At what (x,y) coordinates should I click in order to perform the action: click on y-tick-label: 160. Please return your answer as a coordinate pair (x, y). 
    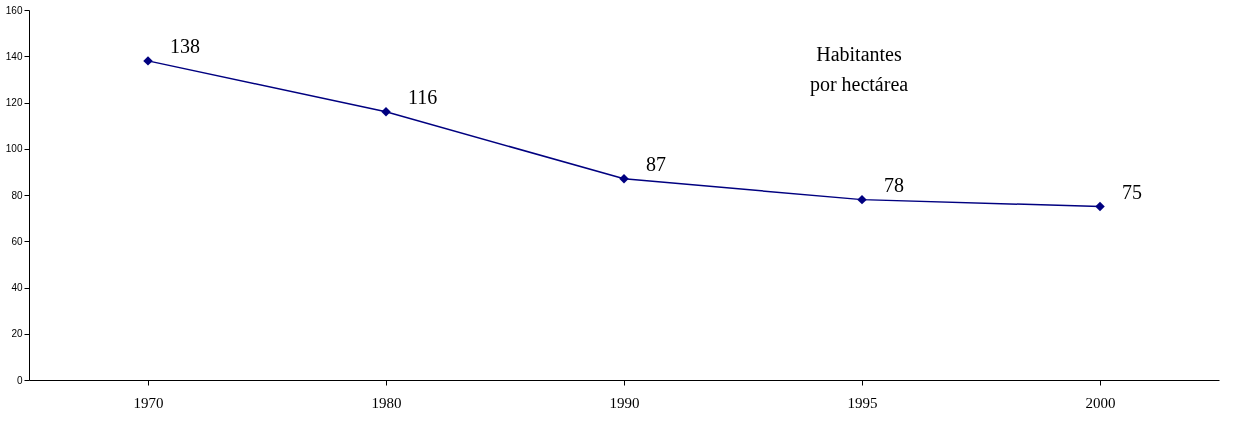
    Looking at the image, I should click on (14, 10).